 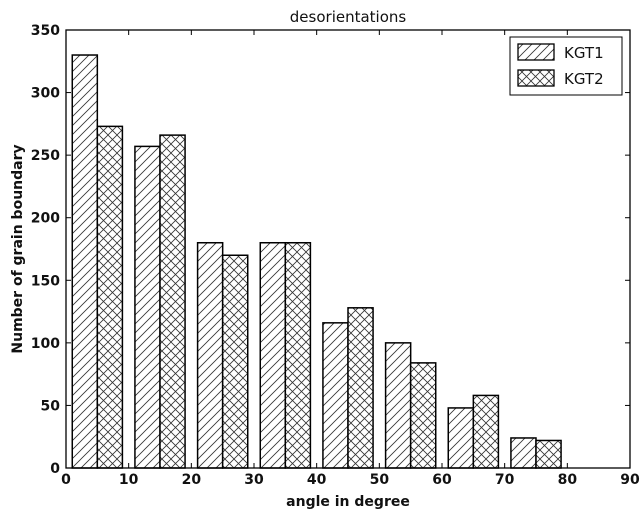 I want to click on x-tick-label-60: 60, so click(x=442, y=480).